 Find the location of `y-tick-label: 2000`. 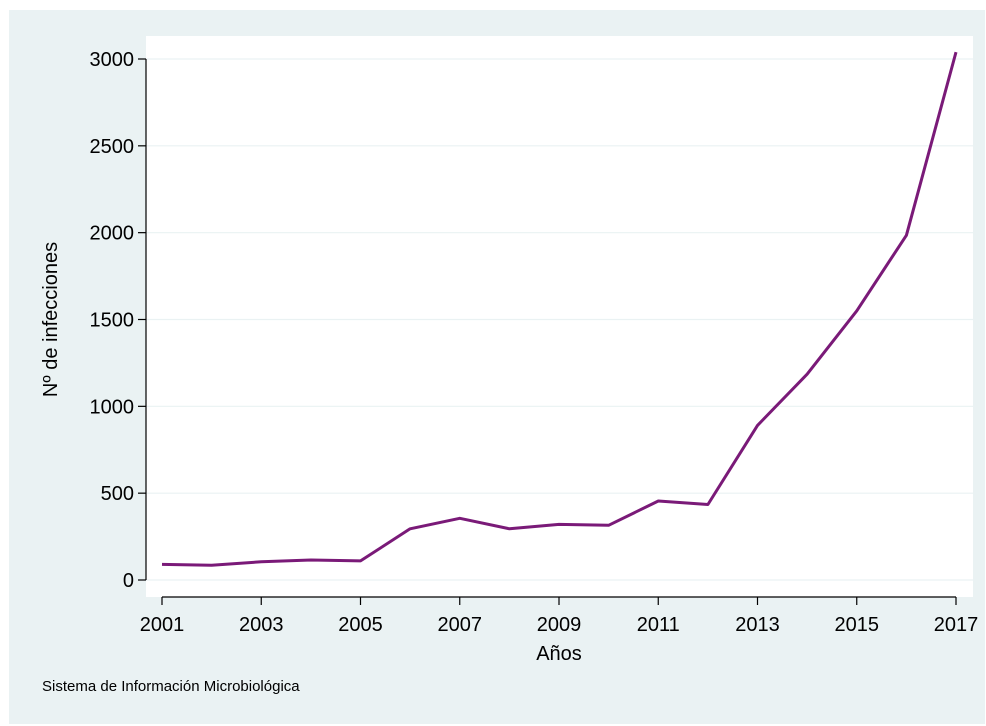

y-tick-label: 2000 is located at coordinates (112, 234).